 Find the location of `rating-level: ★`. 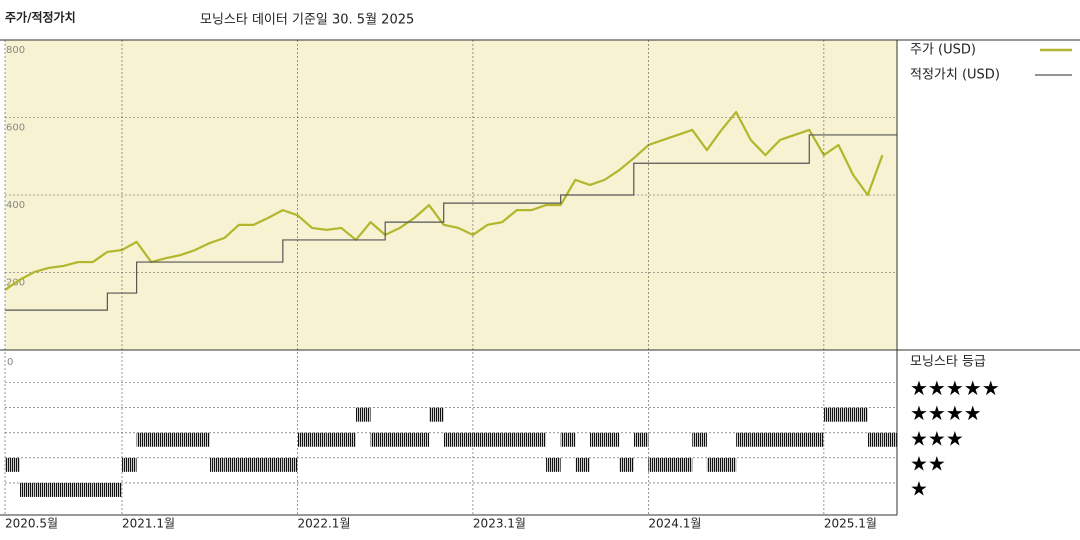

rating-level: ★ is located at coordinates (919, 488).